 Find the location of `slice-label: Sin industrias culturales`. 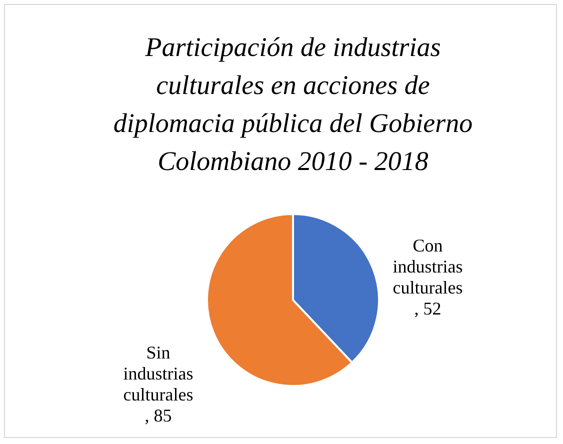

slice-label: Sin industrias culturales is located at coordinates (158, 373).